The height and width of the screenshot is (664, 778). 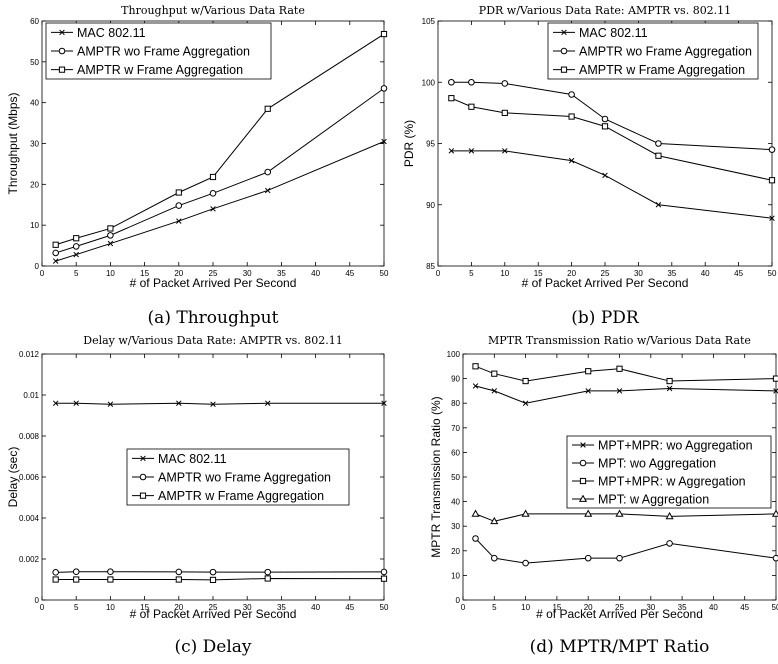 What do you see at coordinates (76, 273) in the screenshot?
I see `x-tick-label: 5` at bounding box center [76, 273].